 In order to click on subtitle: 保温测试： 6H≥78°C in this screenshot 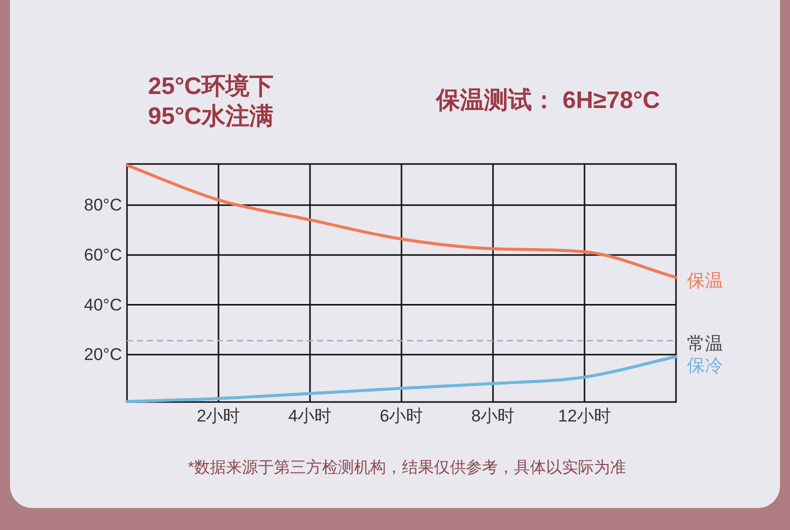, I will do `click(548, 100)`.